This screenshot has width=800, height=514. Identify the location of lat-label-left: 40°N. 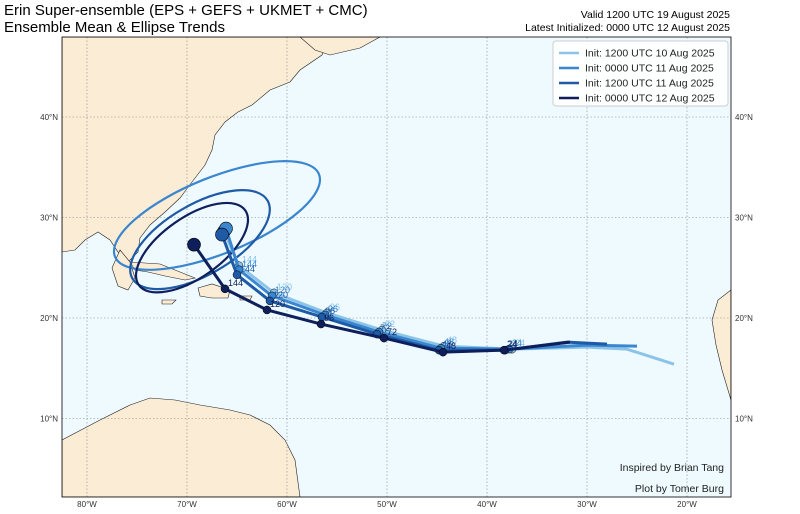
(49, 117).